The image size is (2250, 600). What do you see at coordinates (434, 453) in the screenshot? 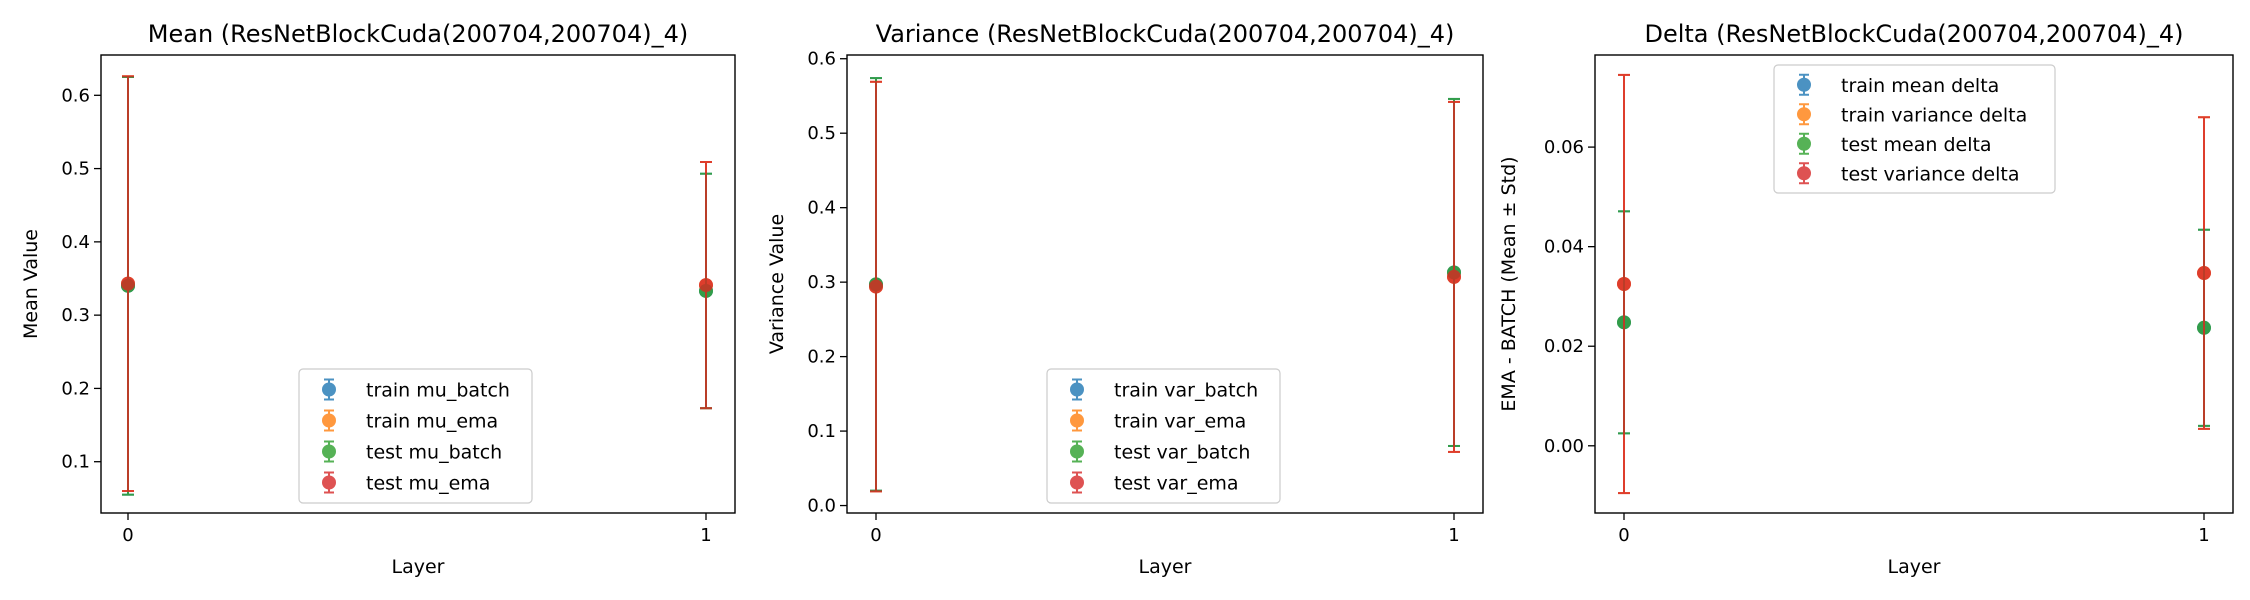
I see `legend-label: test mu_batch` at bounding box center [434, 453].